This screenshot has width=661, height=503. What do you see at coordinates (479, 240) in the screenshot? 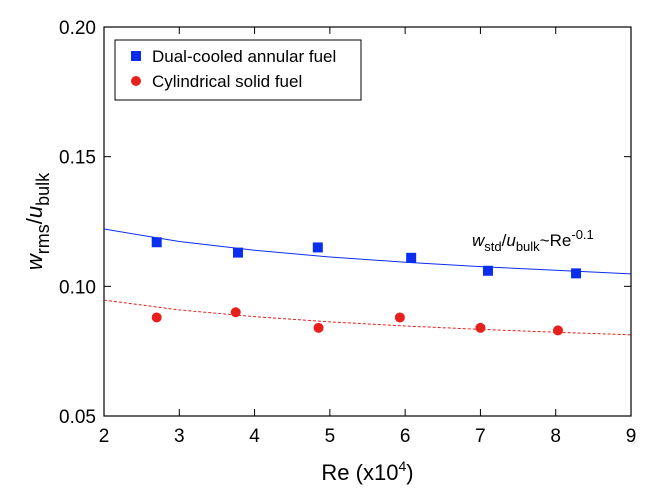
I see `annotation-part: w` at bounding box center [479, 240].